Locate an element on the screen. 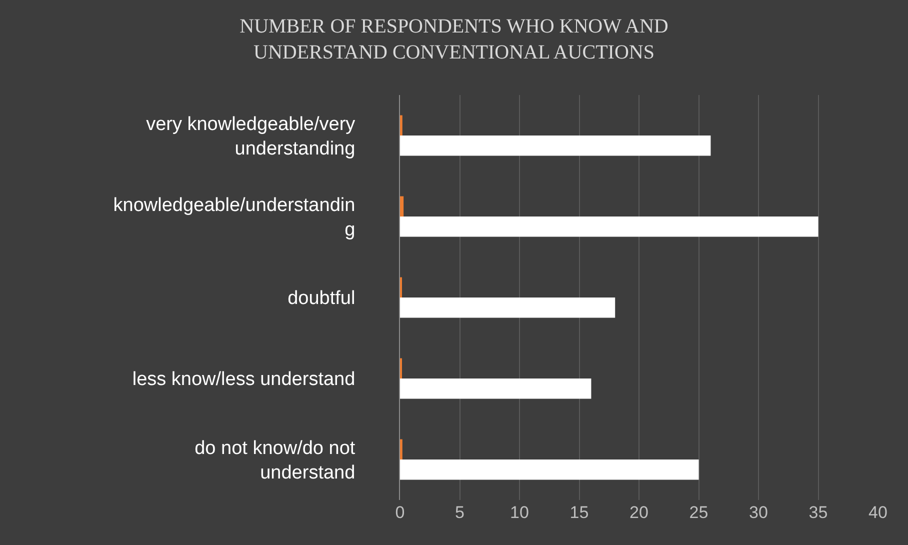  chart-title: NUMBER OF RESPONDENTS WHO KNOW AND UNDERSTAND CONVENTIONAL AUCTIONS is located at coordinates (454, 40).